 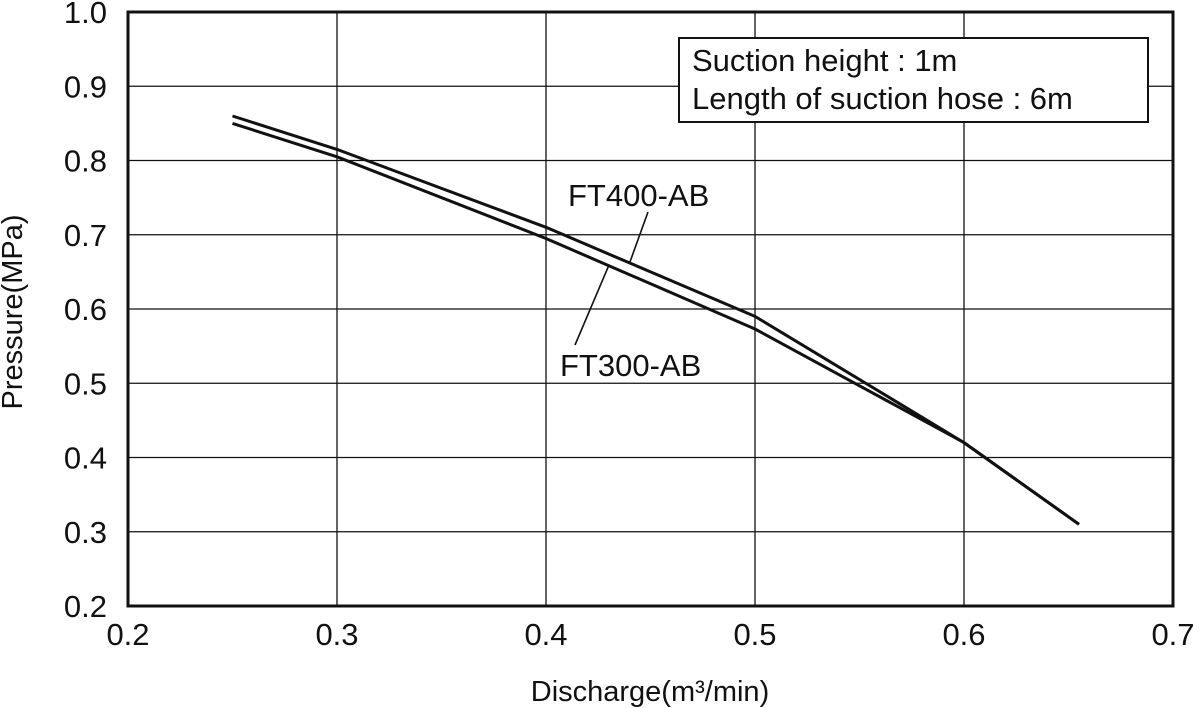 I want to click on x-tick-label: 0.2, so click(x=127, y=634).